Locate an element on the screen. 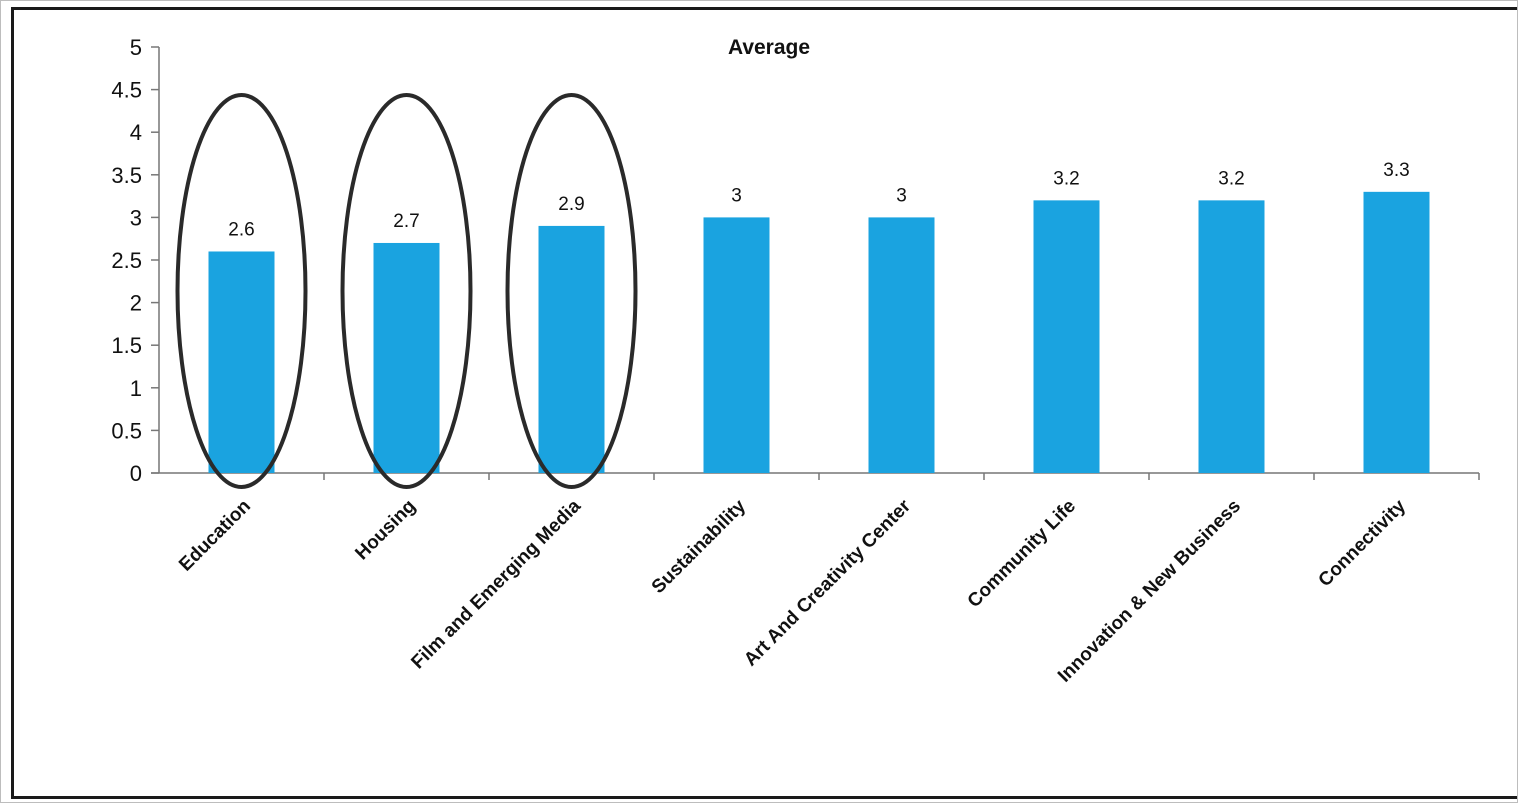  category-label: Sustainability is located at coordinates (699, 546).